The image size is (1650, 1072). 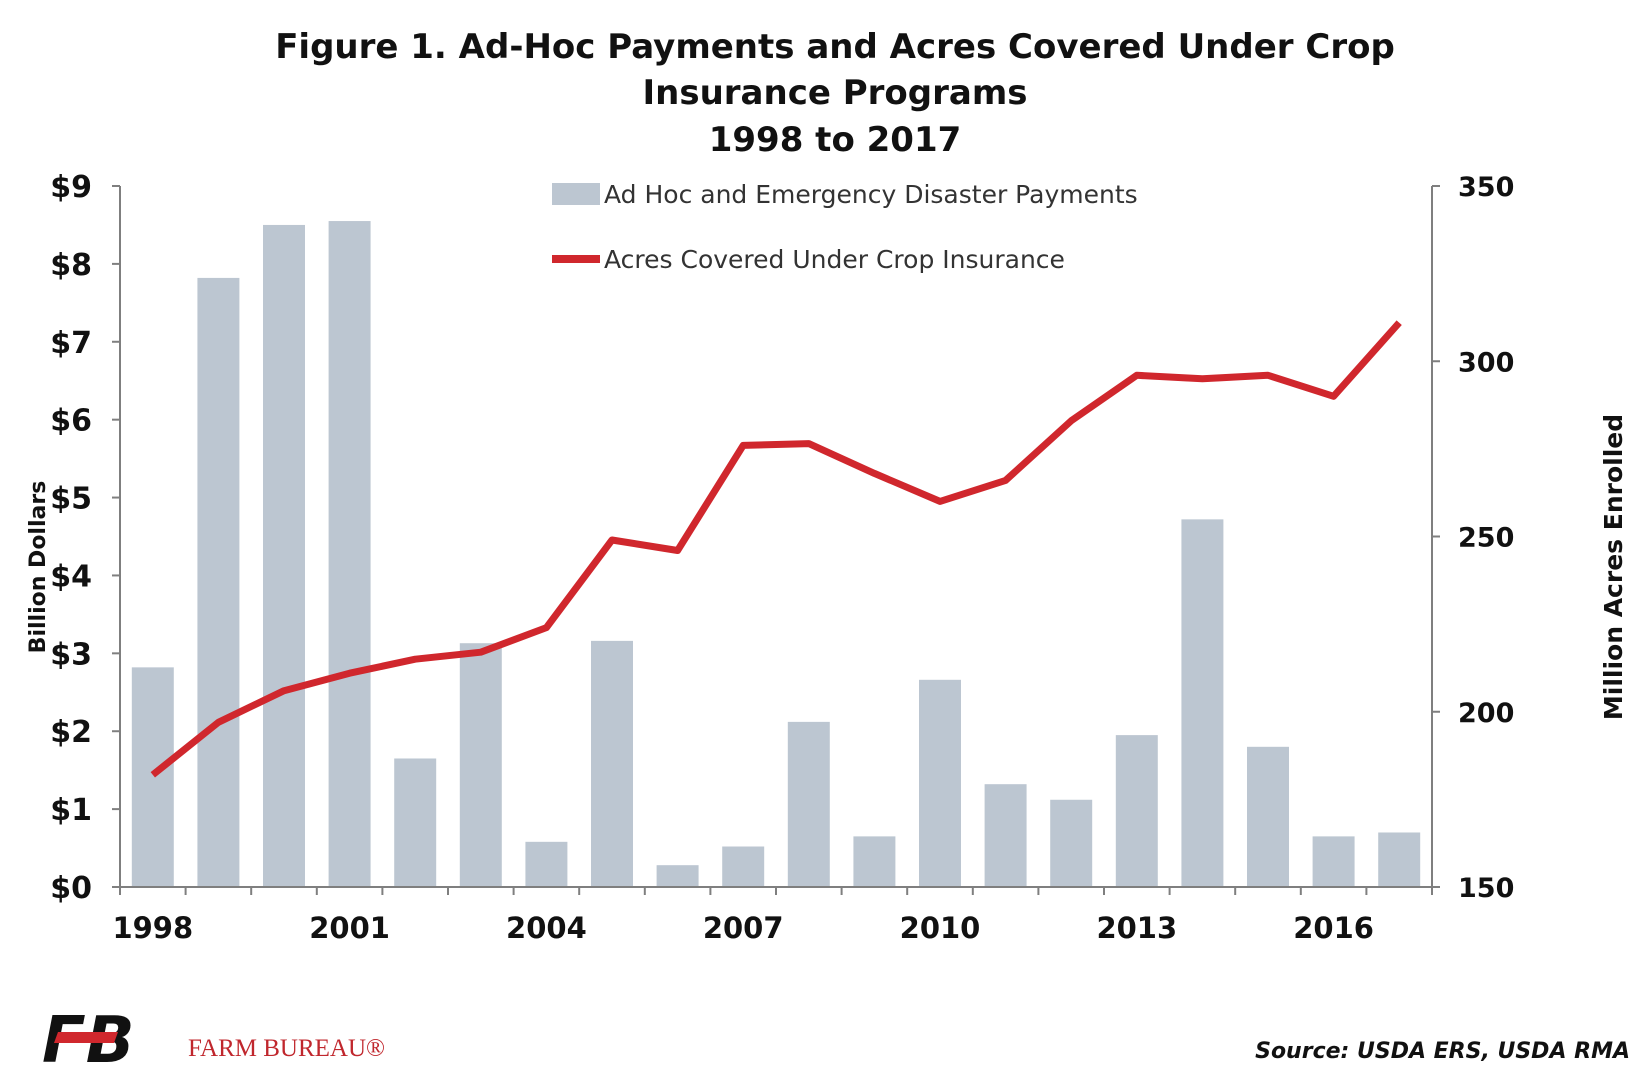 I want to click on bar-2004, so click(x=546, y=864).